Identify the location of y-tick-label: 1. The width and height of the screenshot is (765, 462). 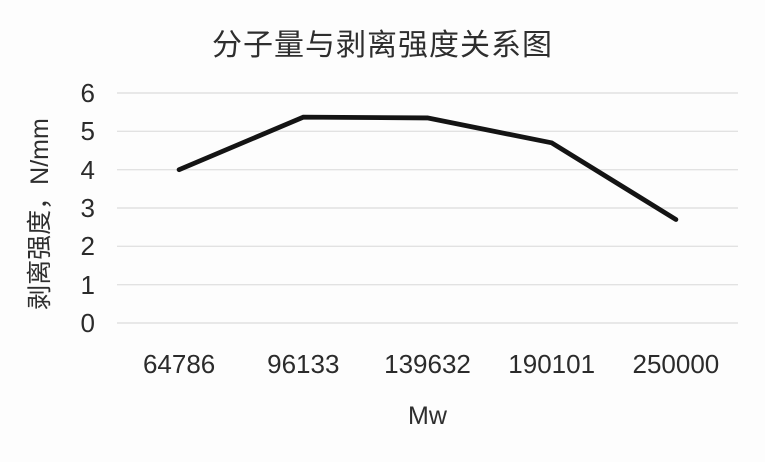
(87, 284).